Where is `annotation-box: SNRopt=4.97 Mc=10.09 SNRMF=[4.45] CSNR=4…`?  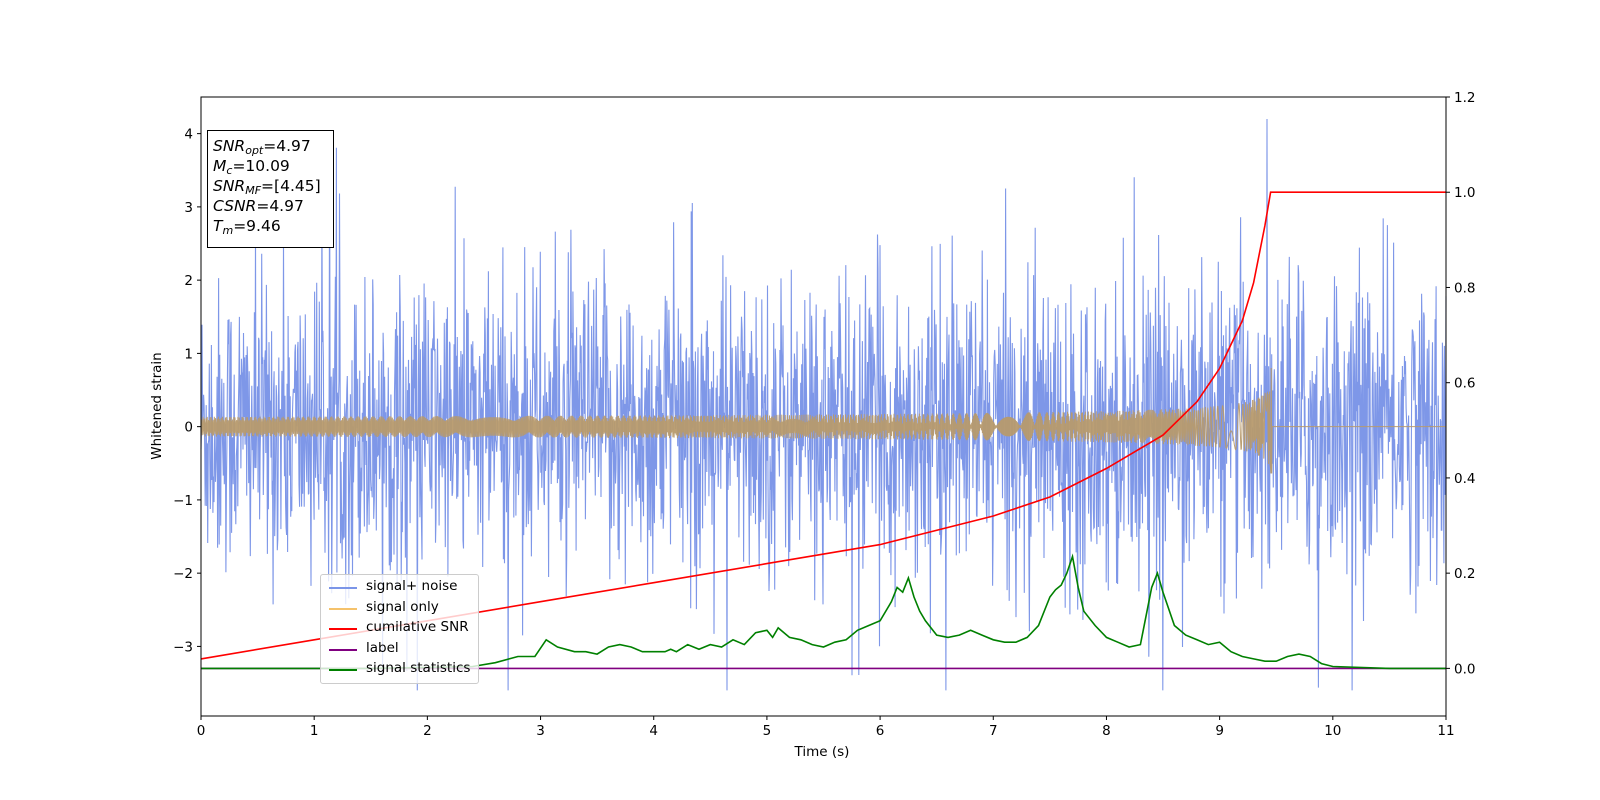
annotation-box: SNRopt=4.97 Mc=10.09 SNRMF=[4.45] CSNR=4… is located at coordinates (270, 189).